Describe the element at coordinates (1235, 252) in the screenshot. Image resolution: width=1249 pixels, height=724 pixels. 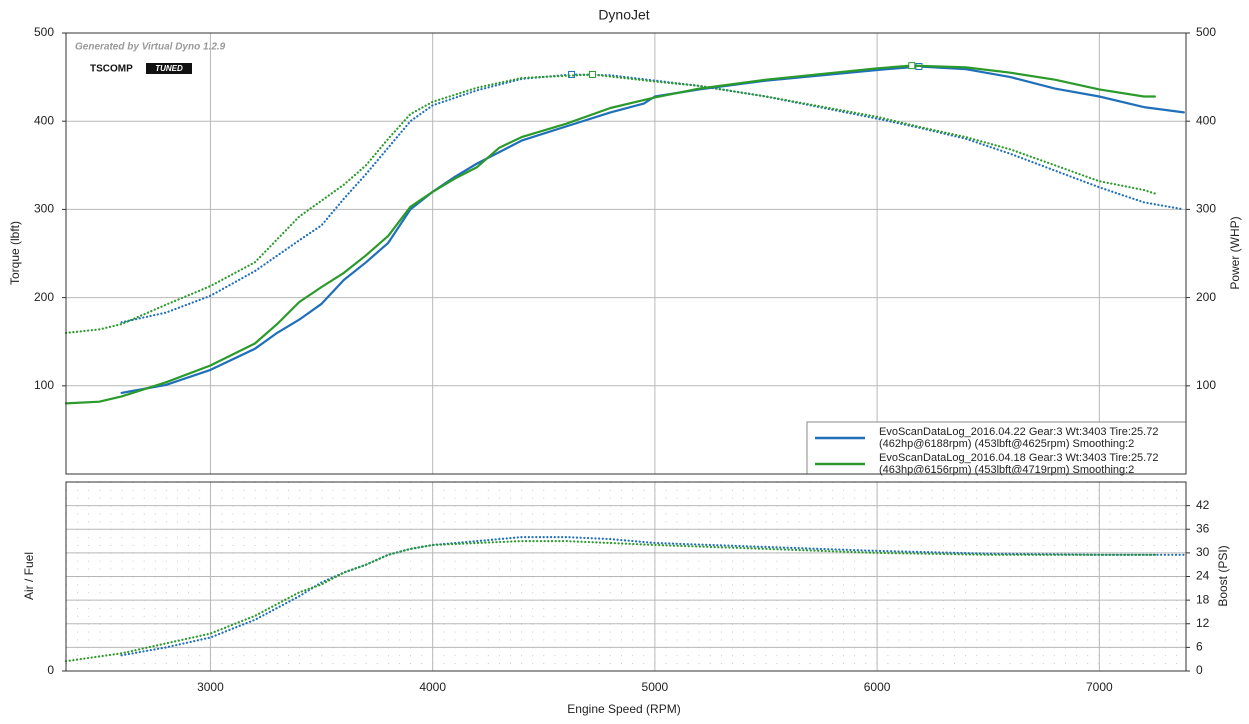
I see `y2-axis-label: Power (WHP)` at that location.